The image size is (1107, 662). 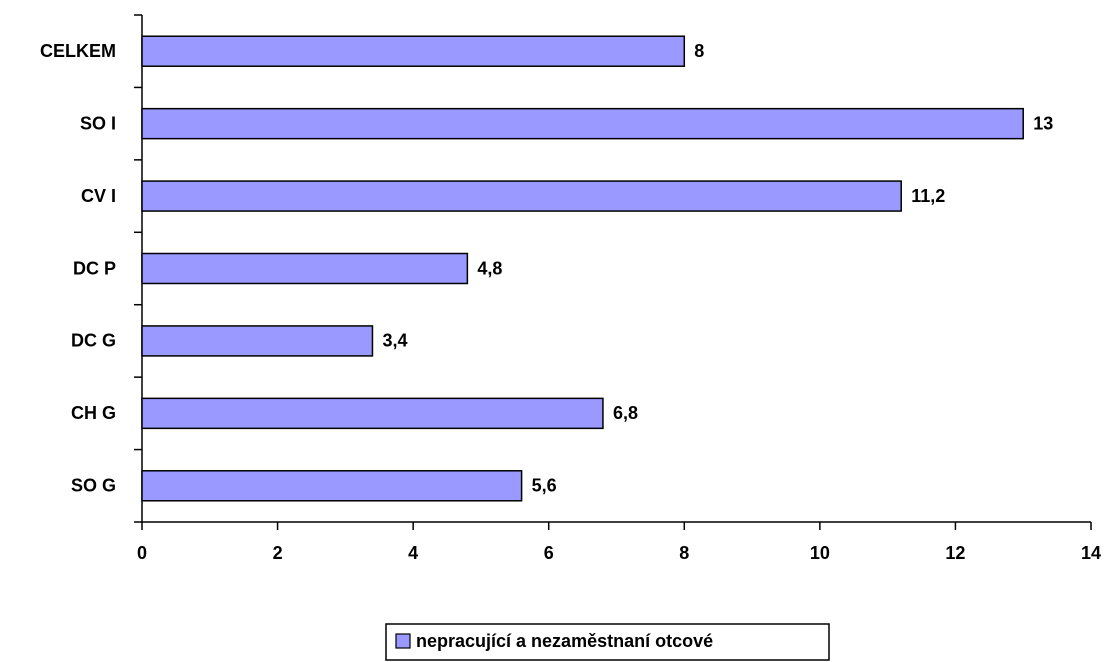 What do you see at coordinates (625, 413) in the screenshot?
I see `value-label: 6,8` at bounding box center [625, 413].